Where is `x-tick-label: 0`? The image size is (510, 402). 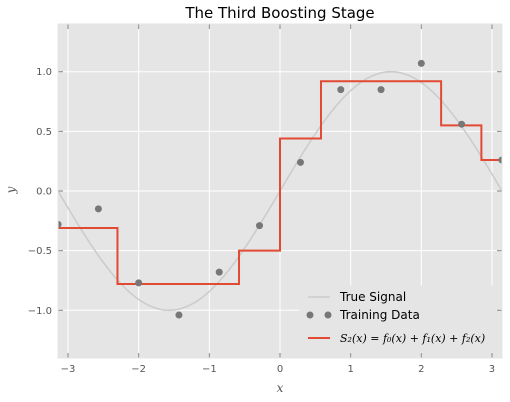
x-tick-label: 0 is located at coordinates (280, 369).